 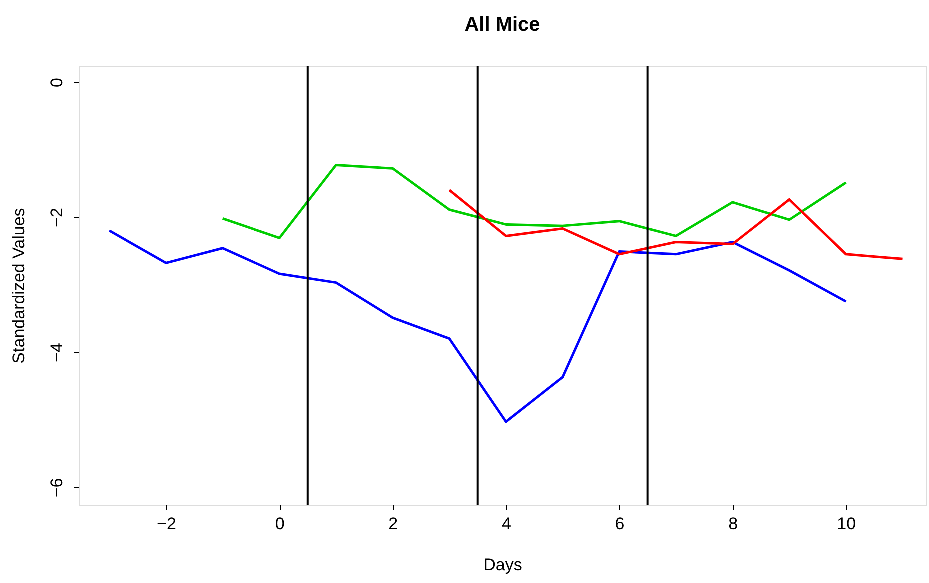 I want to click on x-tick-label: 10, so click(x=846, y=524).